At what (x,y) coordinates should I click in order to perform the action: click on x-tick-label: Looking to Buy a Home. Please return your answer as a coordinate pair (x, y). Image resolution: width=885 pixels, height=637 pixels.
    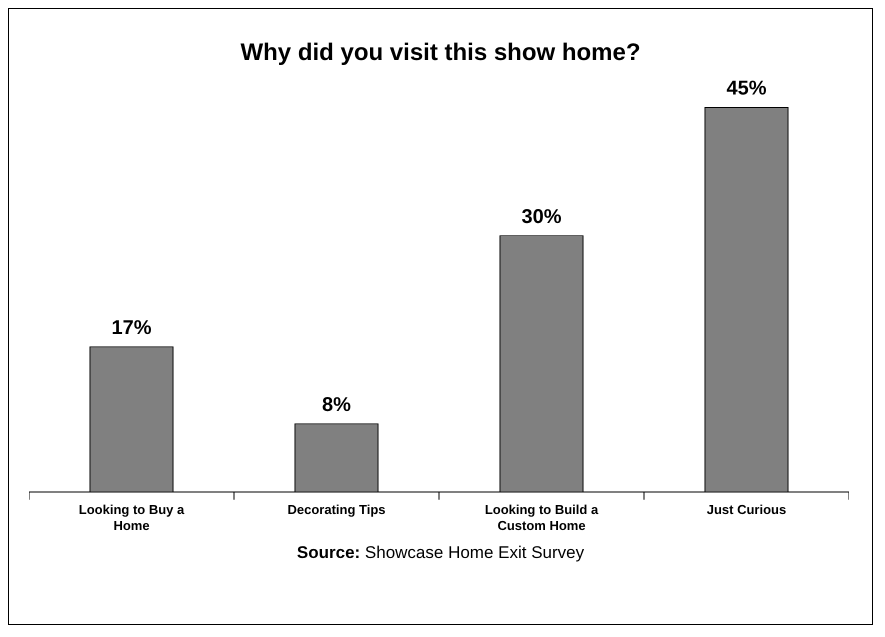
    Looking at the image, I should click on (131, 517).